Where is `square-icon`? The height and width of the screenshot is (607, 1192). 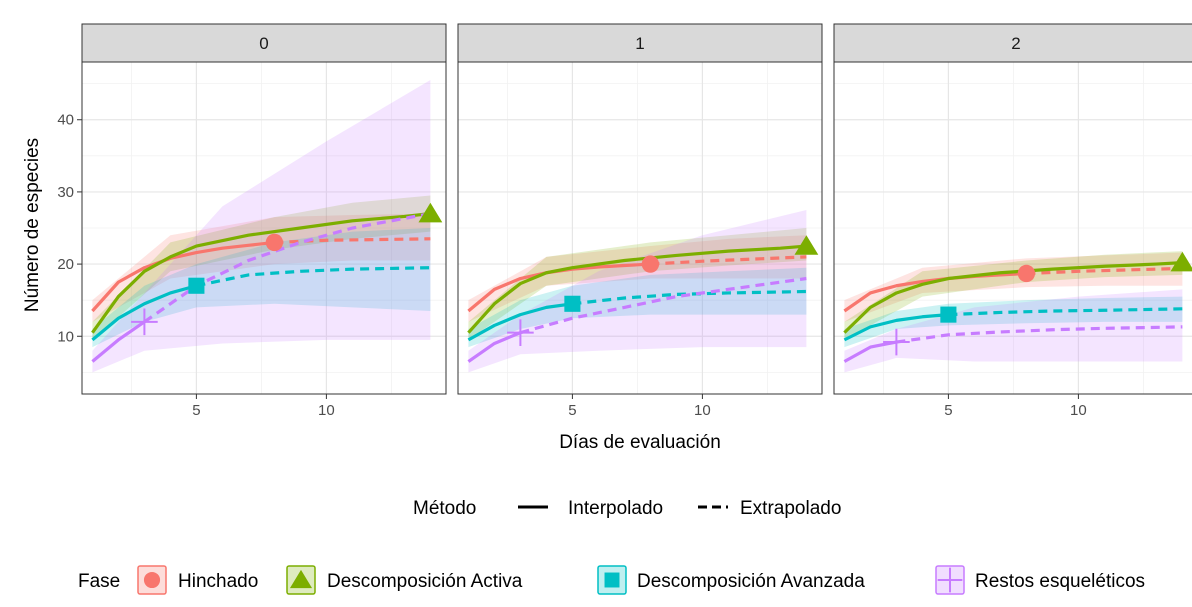
square-icon is located at coordinates (612, 580).